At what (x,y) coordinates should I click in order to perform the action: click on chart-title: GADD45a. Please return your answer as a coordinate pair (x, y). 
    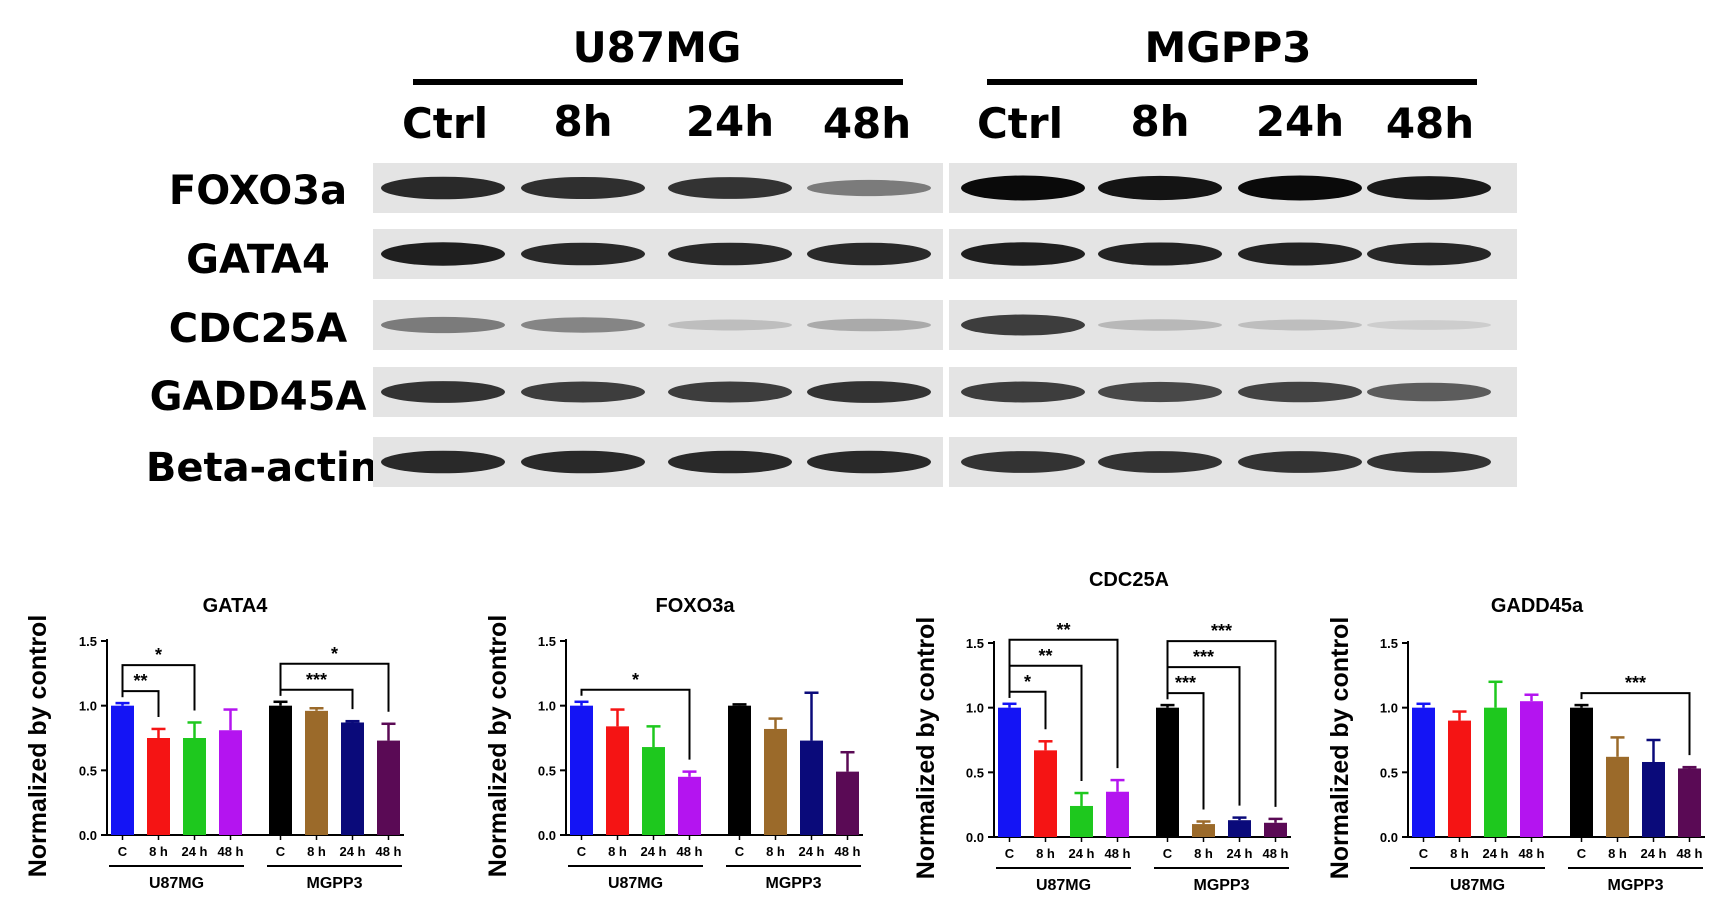
    Looking at the image, I should click on (1537, 606).